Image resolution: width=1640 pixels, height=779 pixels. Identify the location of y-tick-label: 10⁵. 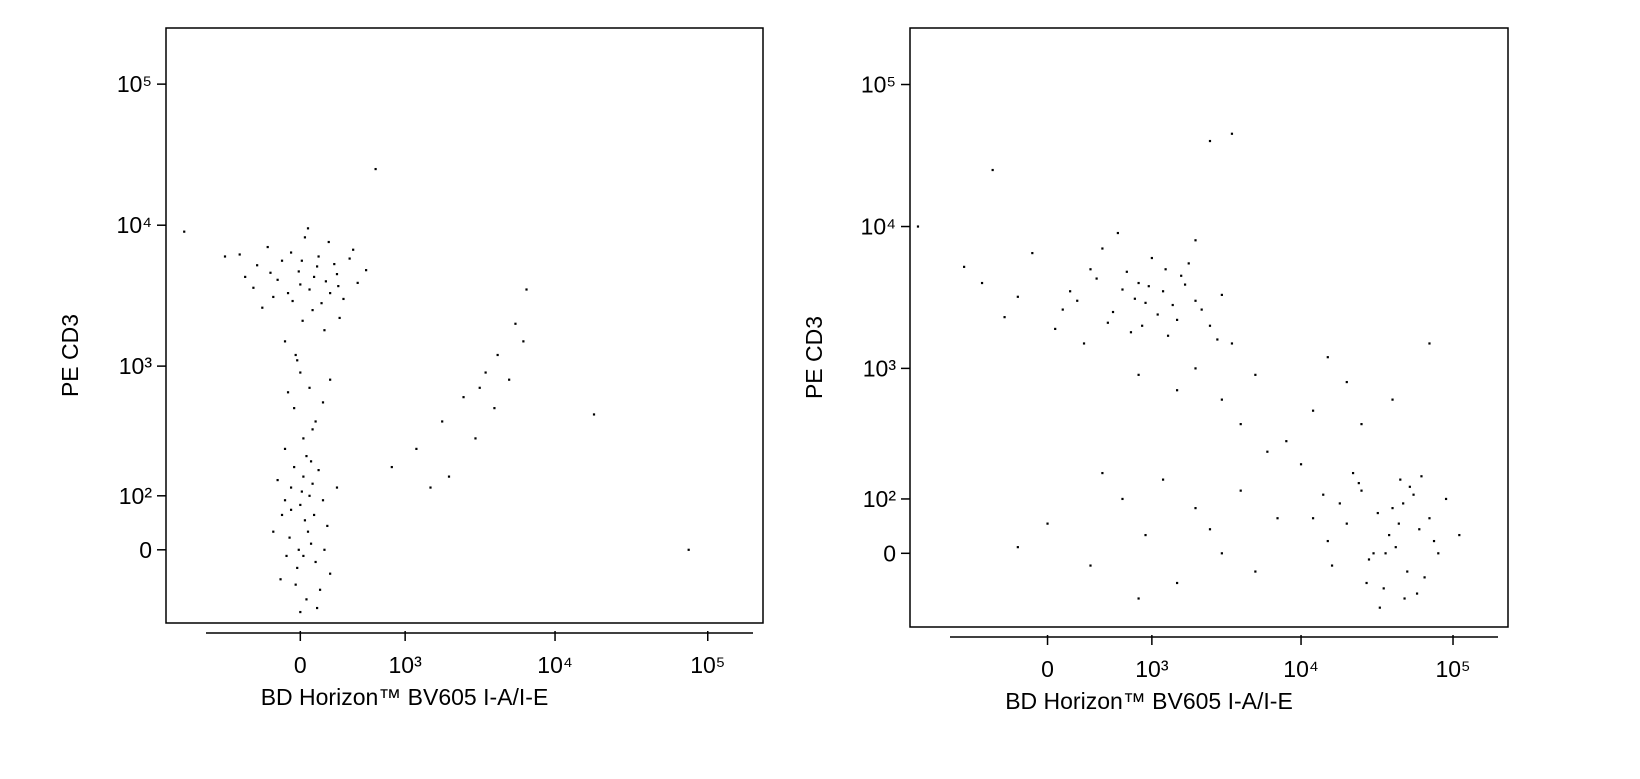
(134, 84).